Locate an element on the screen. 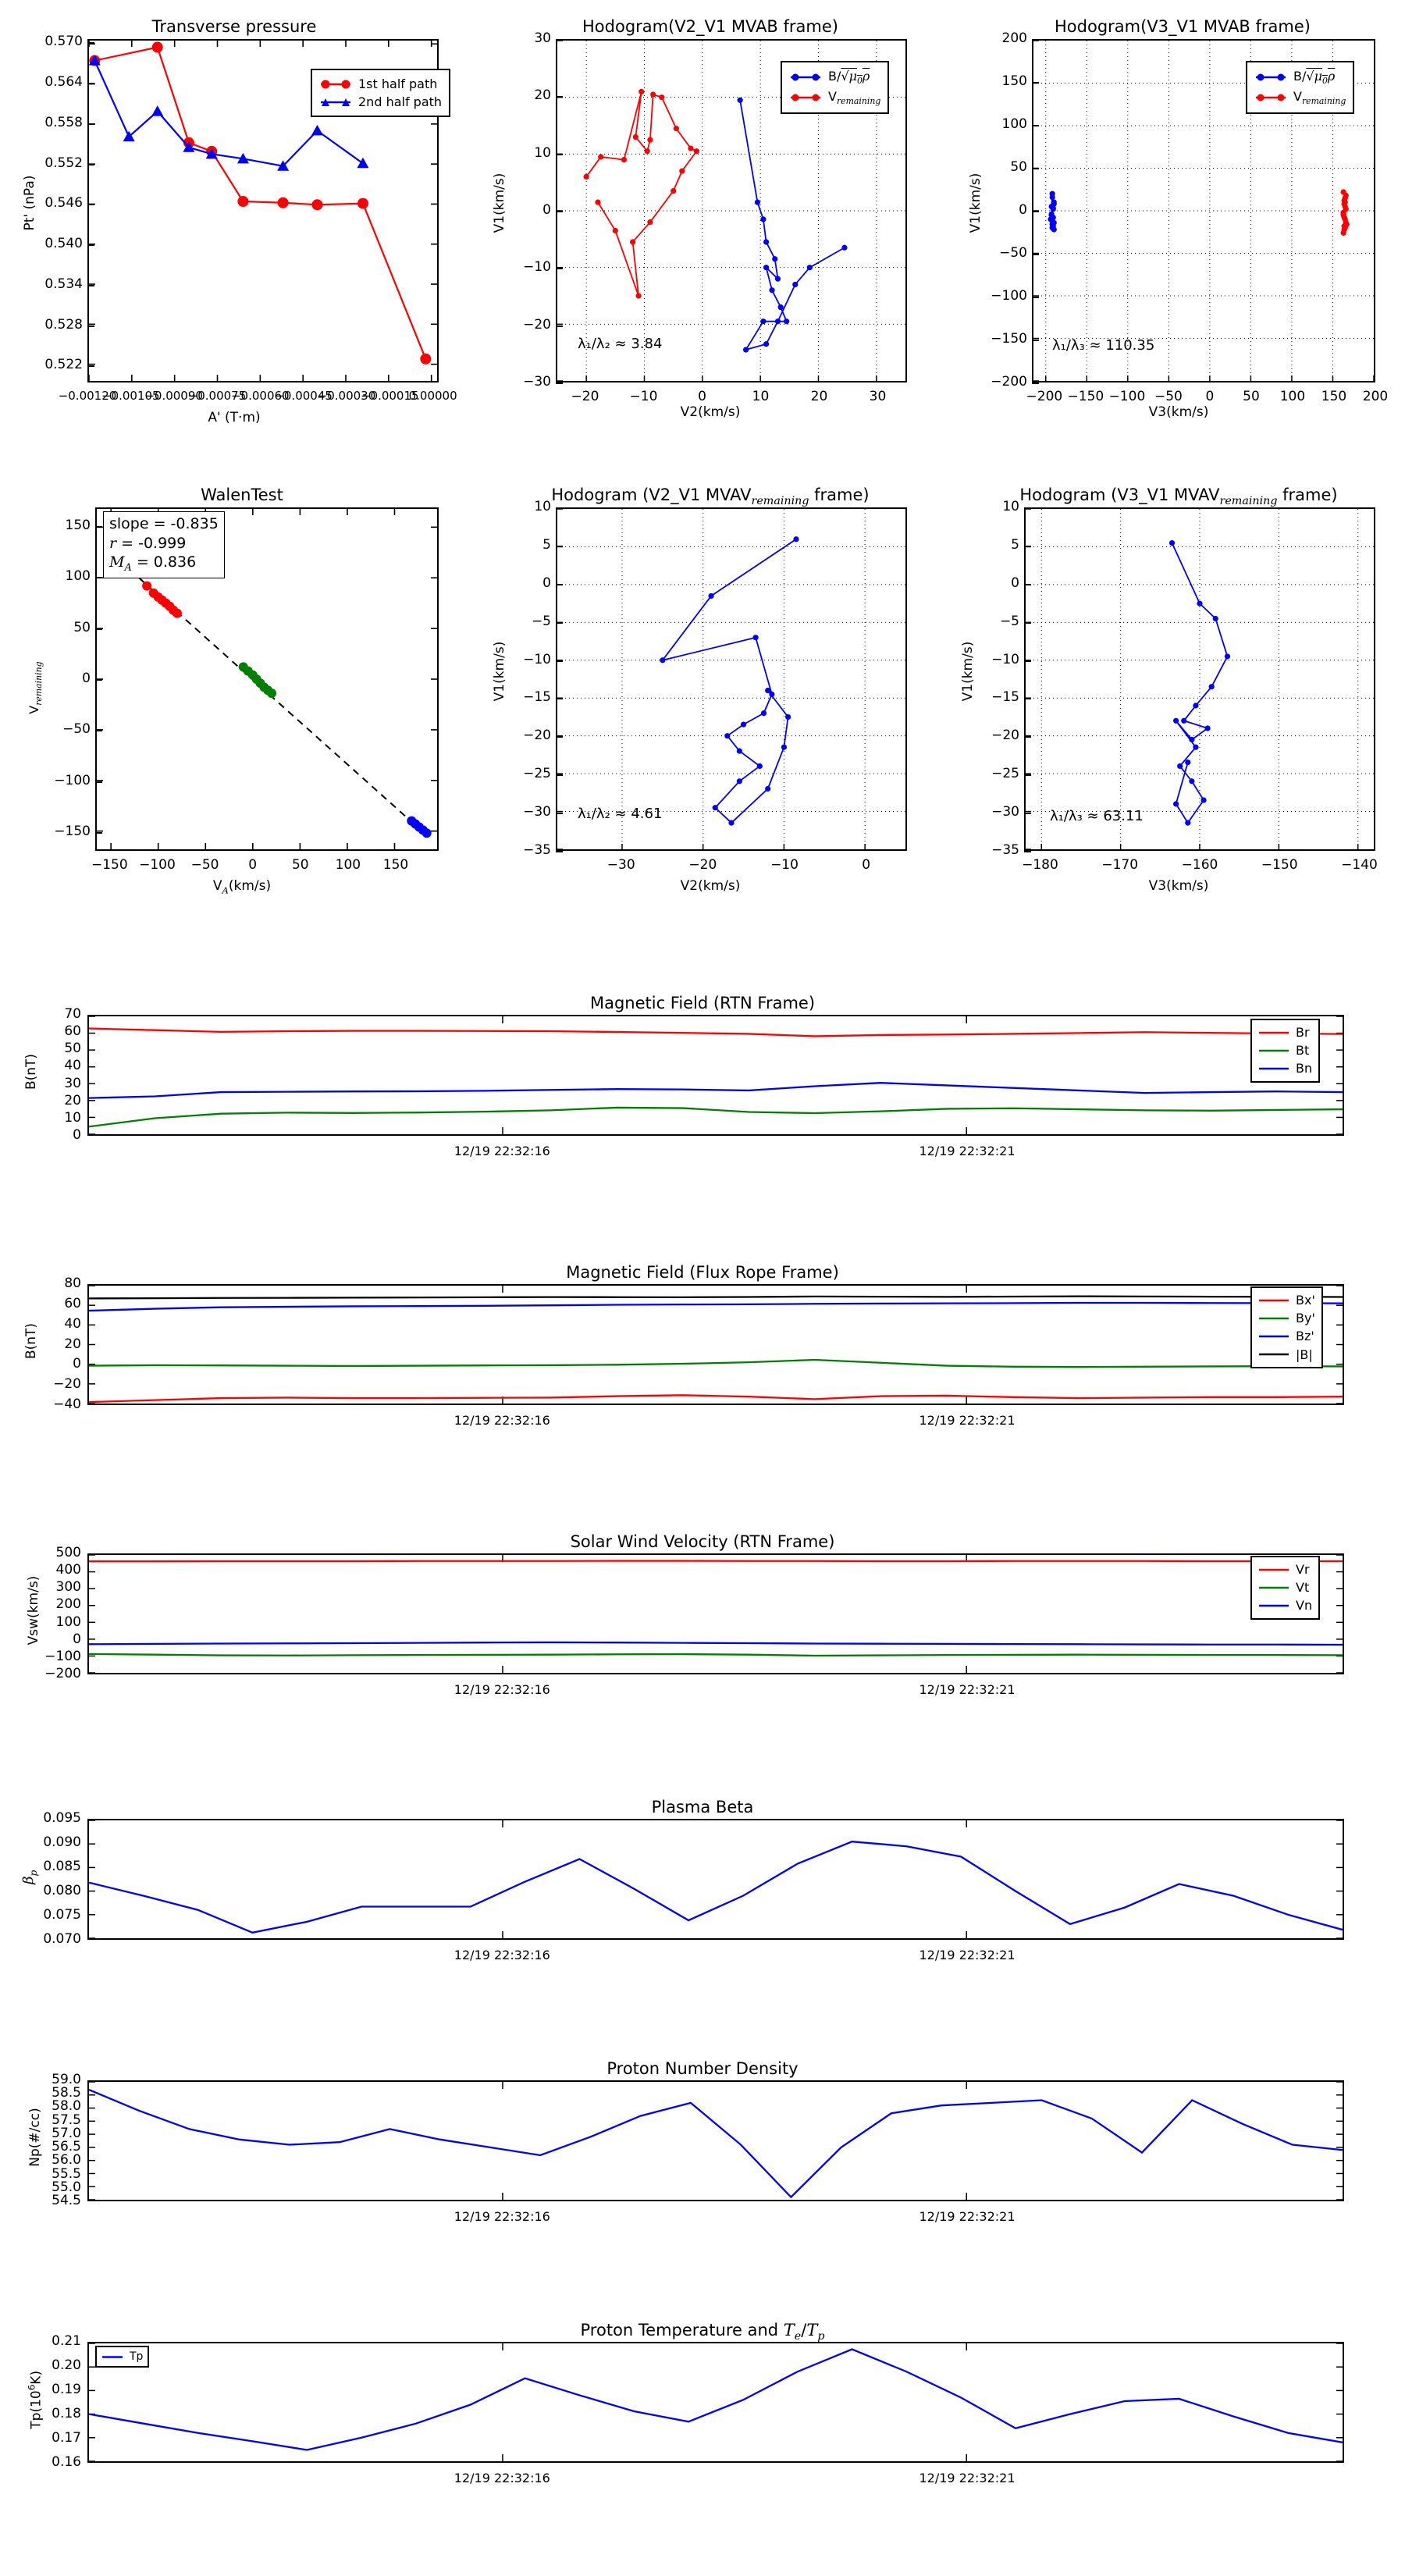 The width and height of the screenshot is (1405, 2576). y-tick-label: 0.16 is located at coordinates (67, 2462).